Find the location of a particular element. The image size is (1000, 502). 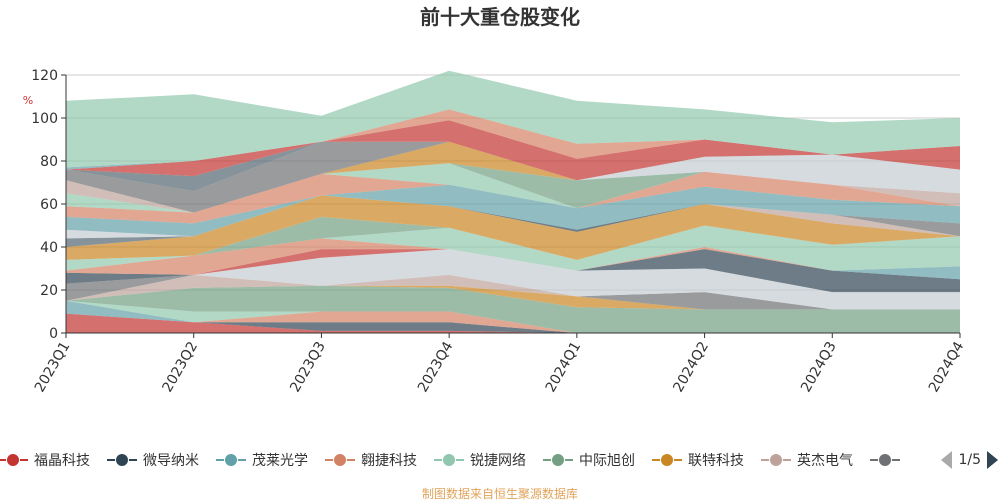

legend-item: 微导纳米 is located at coordinates (153, 460).